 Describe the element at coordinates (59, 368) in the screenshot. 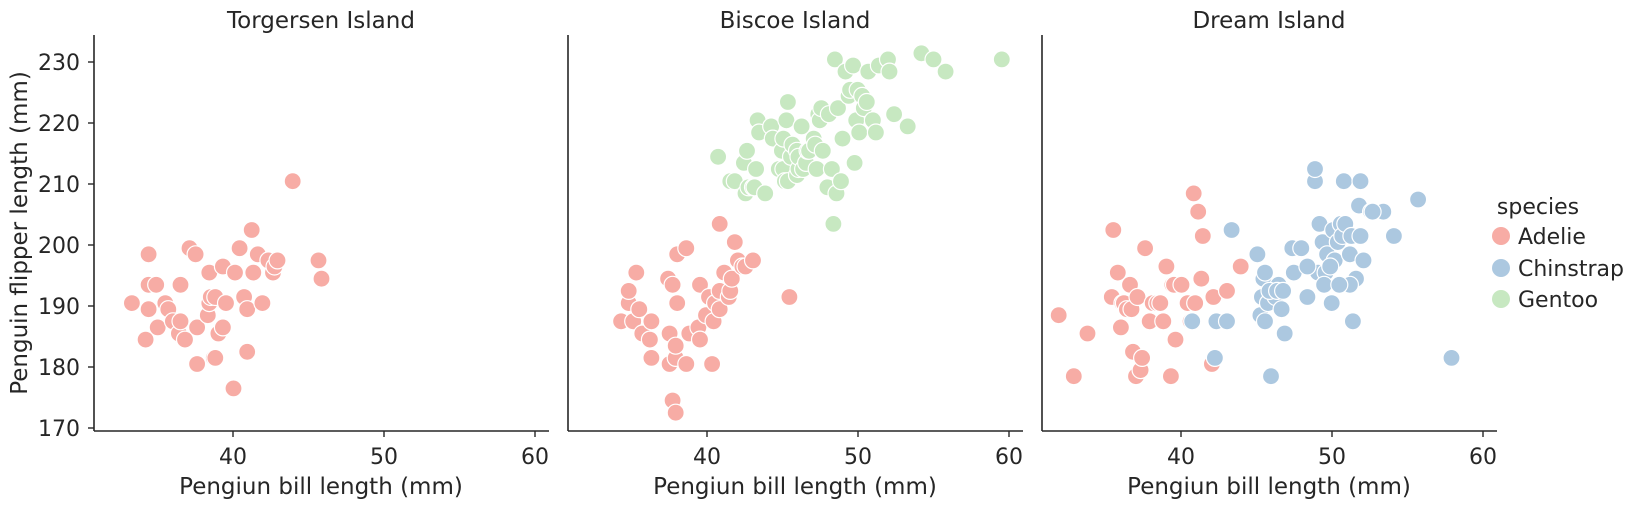

I see `y-tick-label: 180` at that location.